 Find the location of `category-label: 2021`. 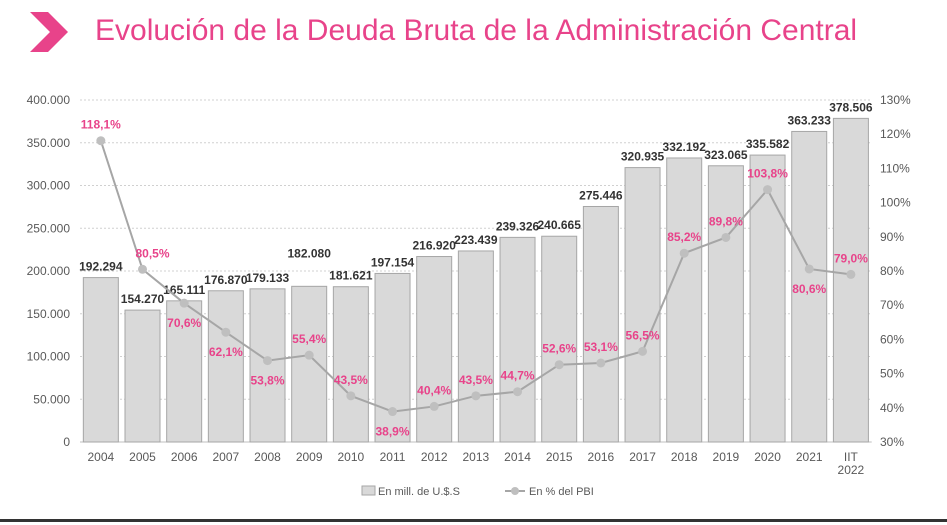

category-label: 2021 is located at coordinates (809, 457).